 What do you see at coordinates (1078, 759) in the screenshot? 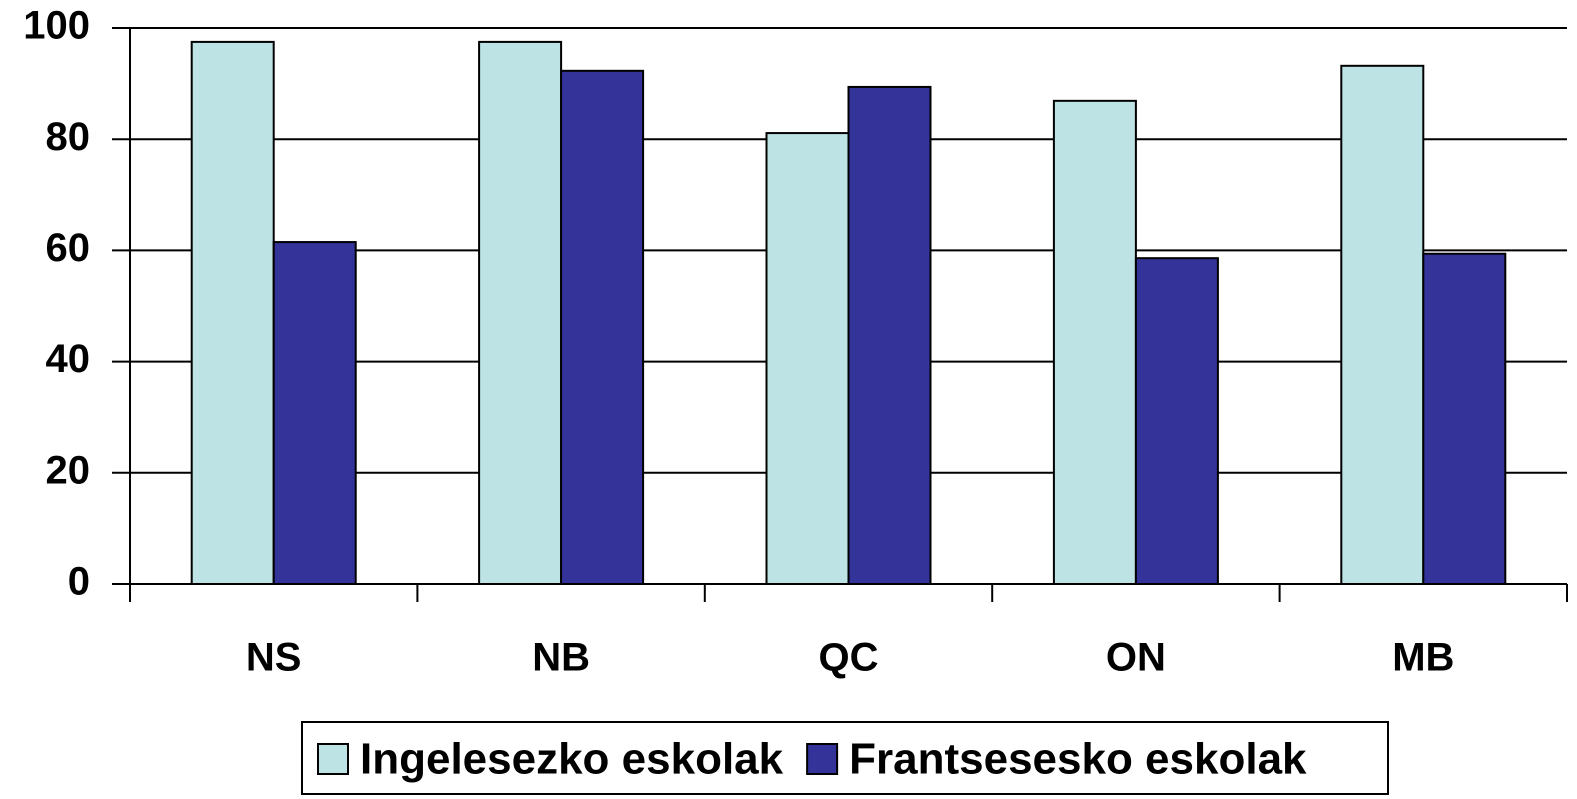
I see `legend-label: Frantsesesko eskolak` at bounding box center [1078, 759].